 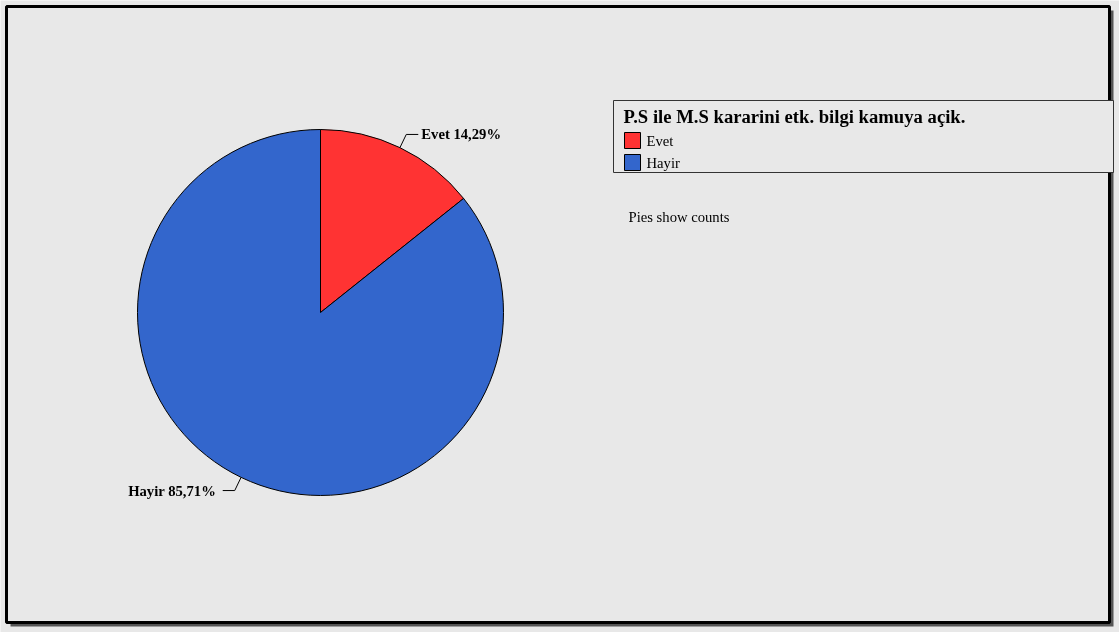 I want to click on category-label: Hayir 85,71%, so click(x=172, y=490).